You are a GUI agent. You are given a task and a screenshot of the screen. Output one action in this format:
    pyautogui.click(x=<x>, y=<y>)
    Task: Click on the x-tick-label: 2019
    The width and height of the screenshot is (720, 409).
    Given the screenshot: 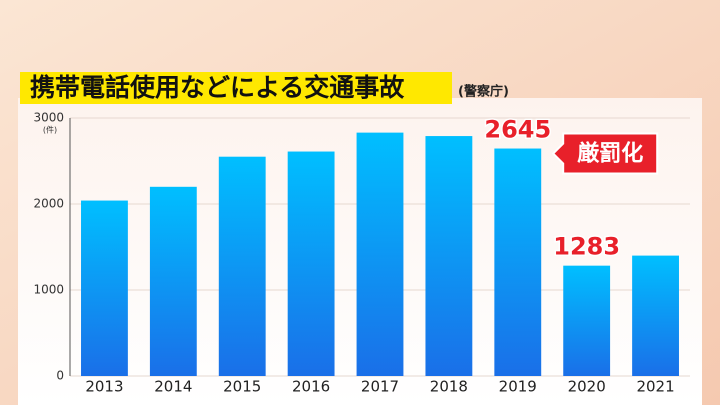 What is the action you would take?
    pyautogui.click(x=518, y=387)
    